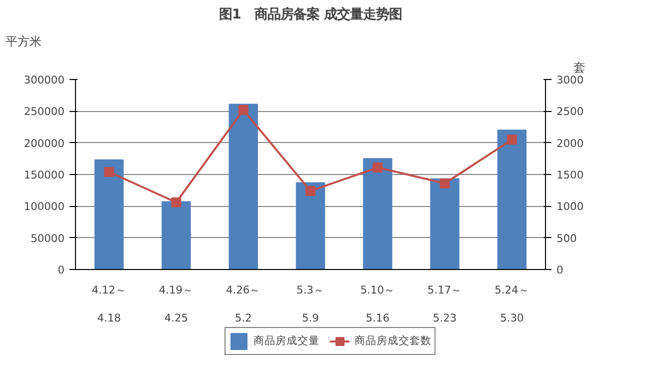 This screenshot has width=649, height=383. I want to click on y-tick-label: 150000, so click(44, 175).